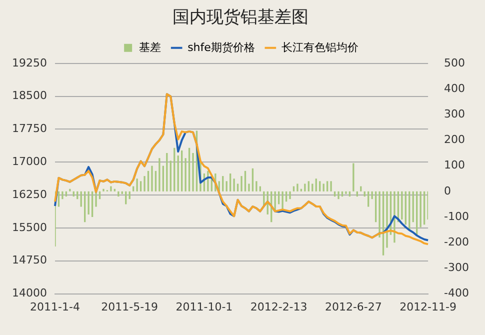  I want to click on x-tick-label: 2012-11-9, so click(428, 307).